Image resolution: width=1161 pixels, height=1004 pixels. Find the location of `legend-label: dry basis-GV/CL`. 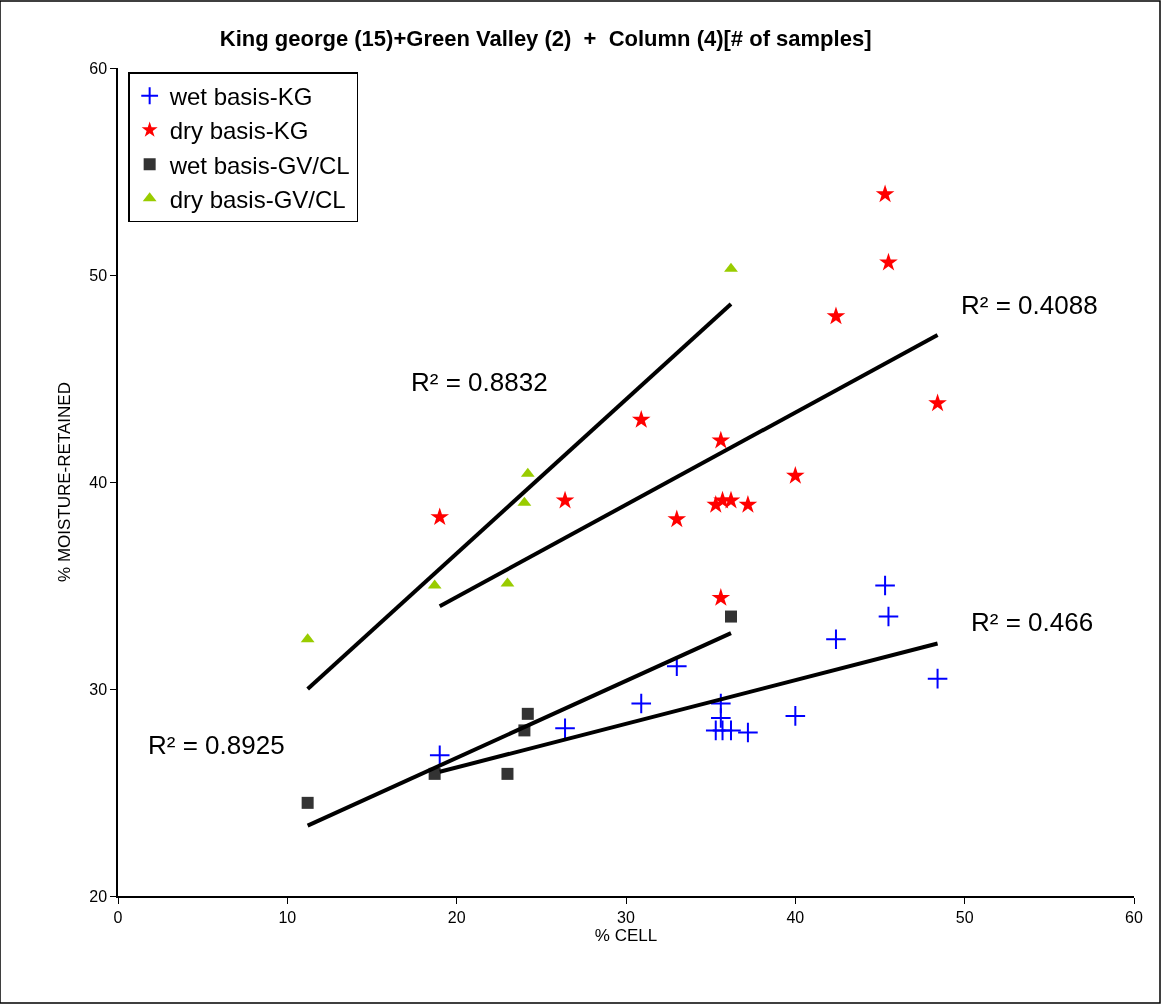

legend-label: dry basis-GV/CL is located at coordinates (257, 199).